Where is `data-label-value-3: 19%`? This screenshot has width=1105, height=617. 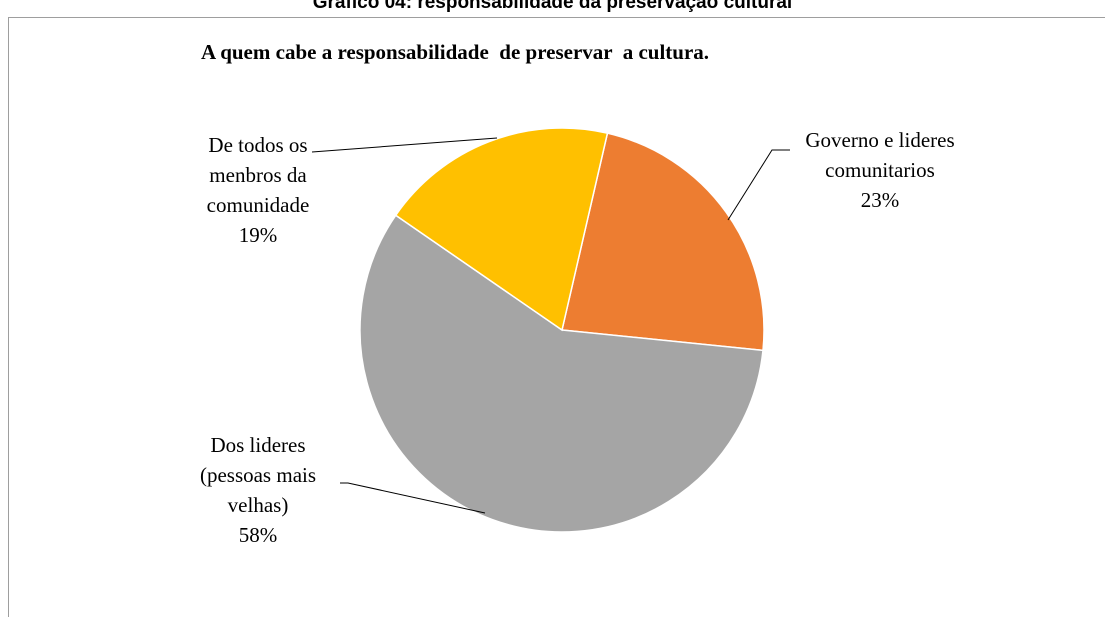
data-label-value-3: 19% is located at coordinates (258, 235).